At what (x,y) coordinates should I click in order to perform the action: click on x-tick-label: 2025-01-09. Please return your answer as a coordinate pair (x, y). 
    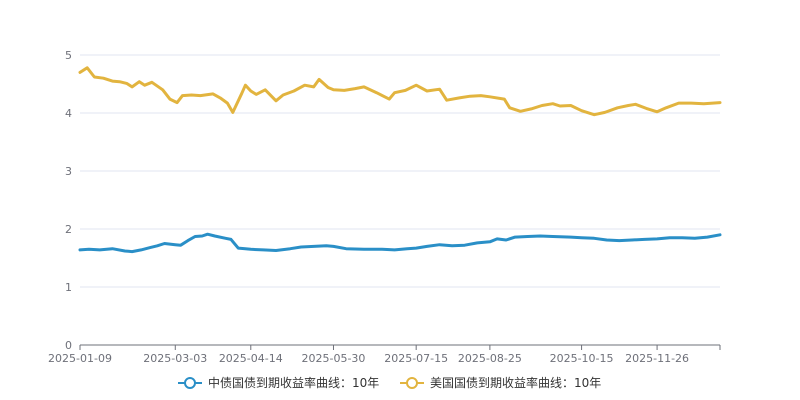
    Looking at the image, I should click on (80, 358).